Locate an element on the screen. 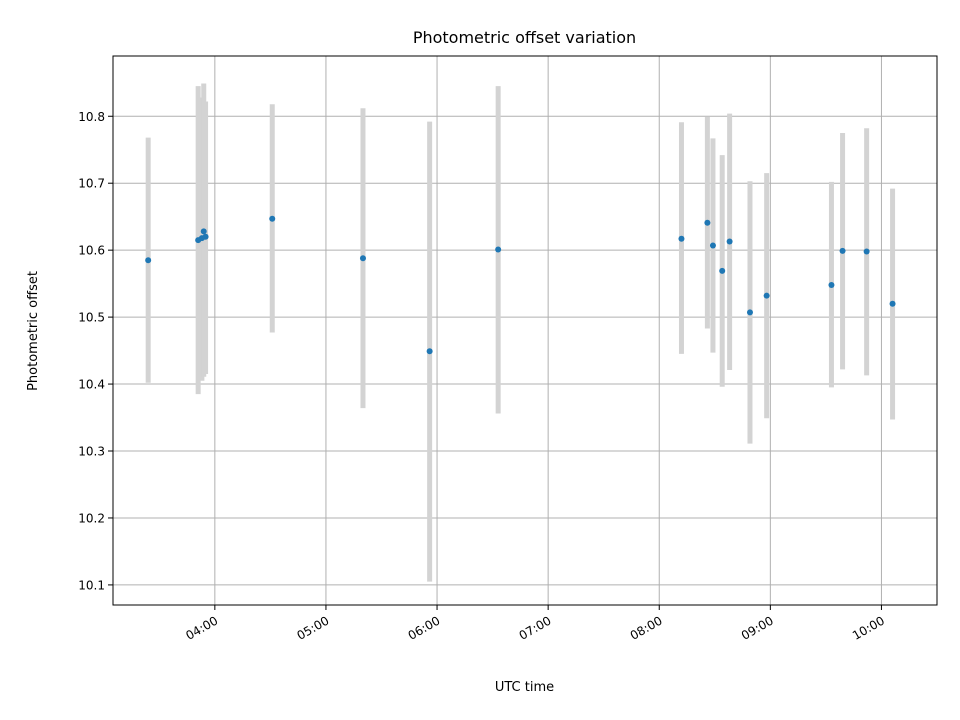 The width and height of the screenshot is (960, 720). y-tick-label: 10.1 is located at coordinates (91, 585).